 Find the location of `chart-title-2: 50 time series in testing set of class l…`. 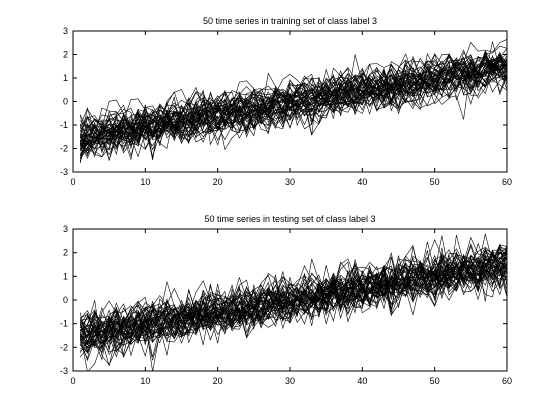

chart-title-2: 50 time series in testing set of class l… is located at coordinates (289, 219).